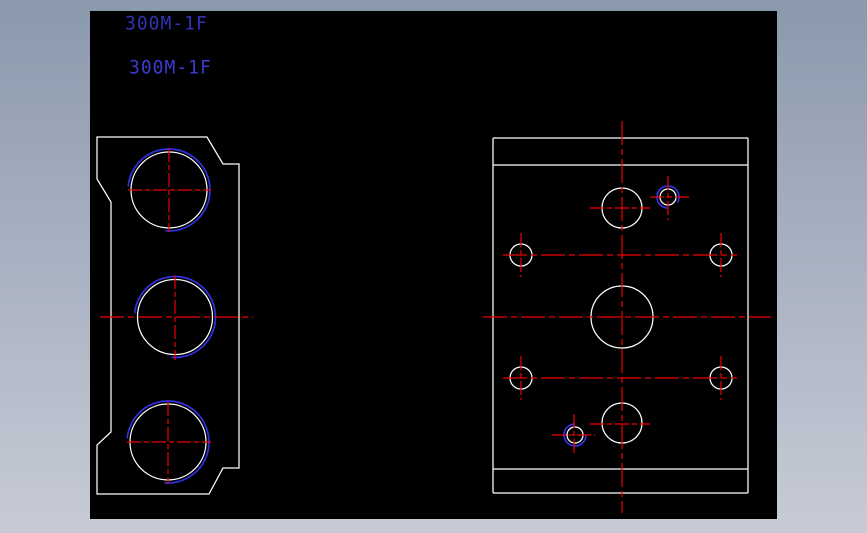 The height and width of the screenshot is (533, 867). What do you see at coordinates (166, 23) in the screenshot?
I see `drawing-text-label-1: 300M-1F` at bounding box center [166, 23].